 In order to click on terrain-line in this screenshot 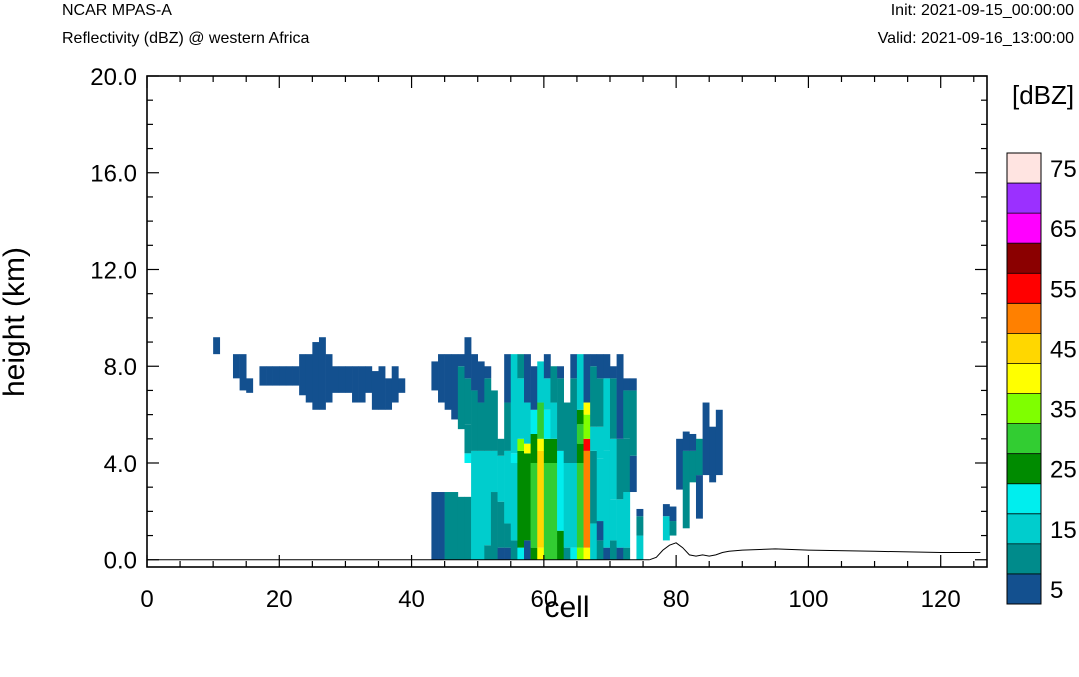, I will do `click(564, 551)`.